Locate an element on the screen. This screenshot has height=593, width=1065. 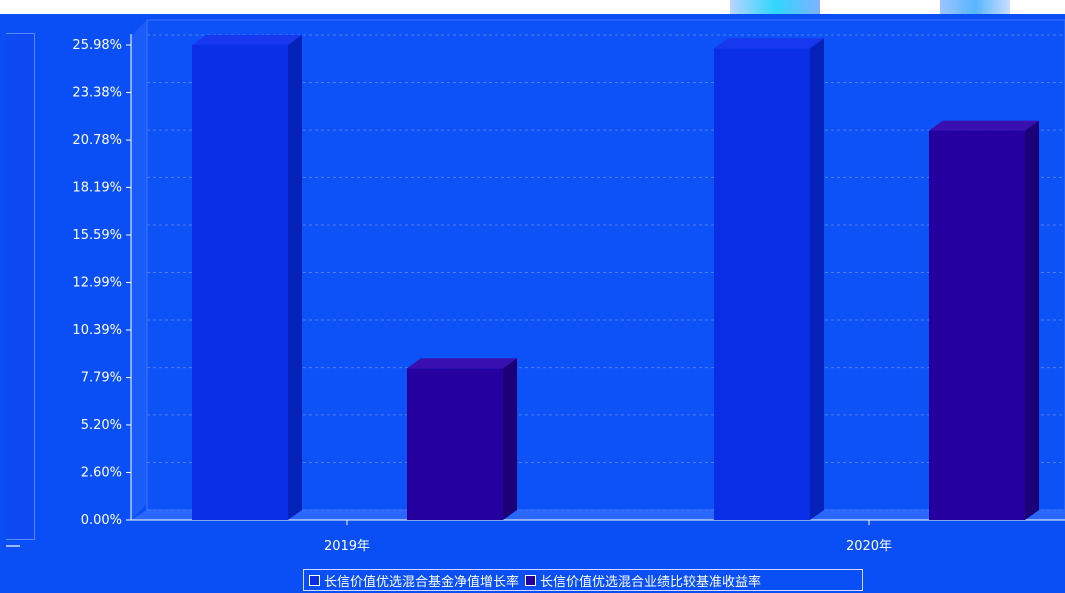
legend-item: 长信价值优选混合业绩比较基准收益率 is located at coordinates (643, 580).